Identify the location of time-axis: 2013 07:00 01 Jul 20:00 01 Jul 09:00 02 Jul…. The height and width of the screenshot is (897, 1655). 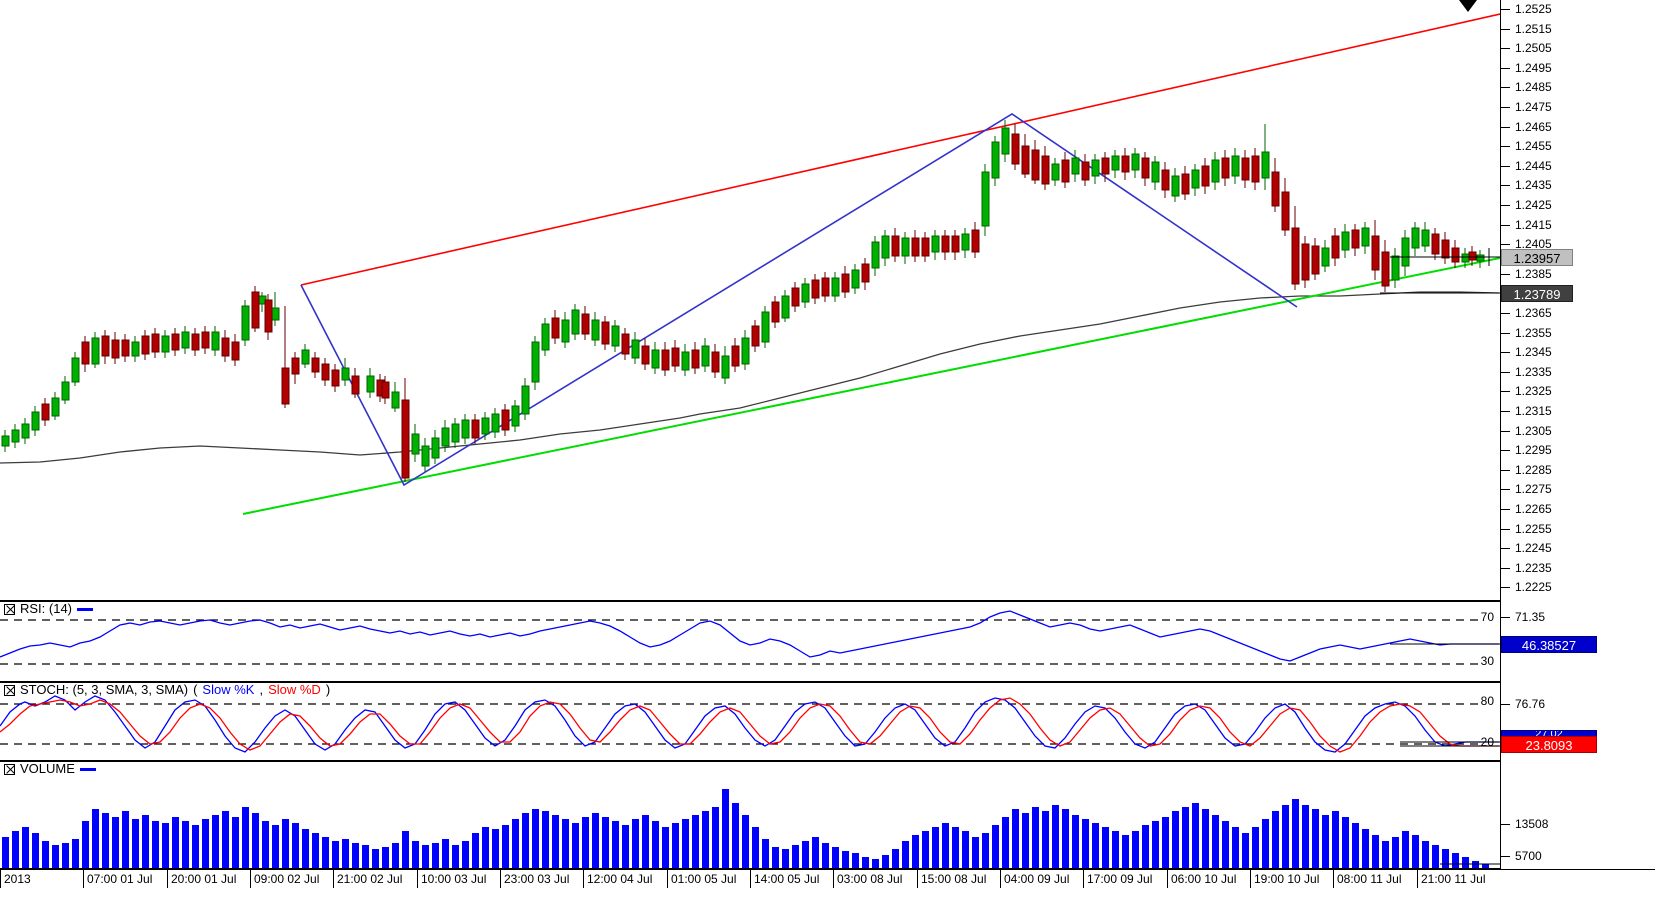
(827, 883).